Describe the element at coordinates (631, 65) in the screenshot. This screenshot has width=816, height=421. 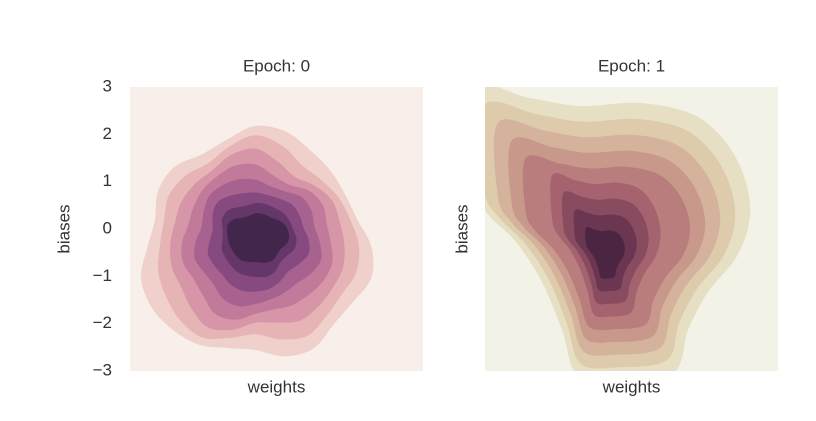
I see `chart-title: Epoch: 1` at that location.